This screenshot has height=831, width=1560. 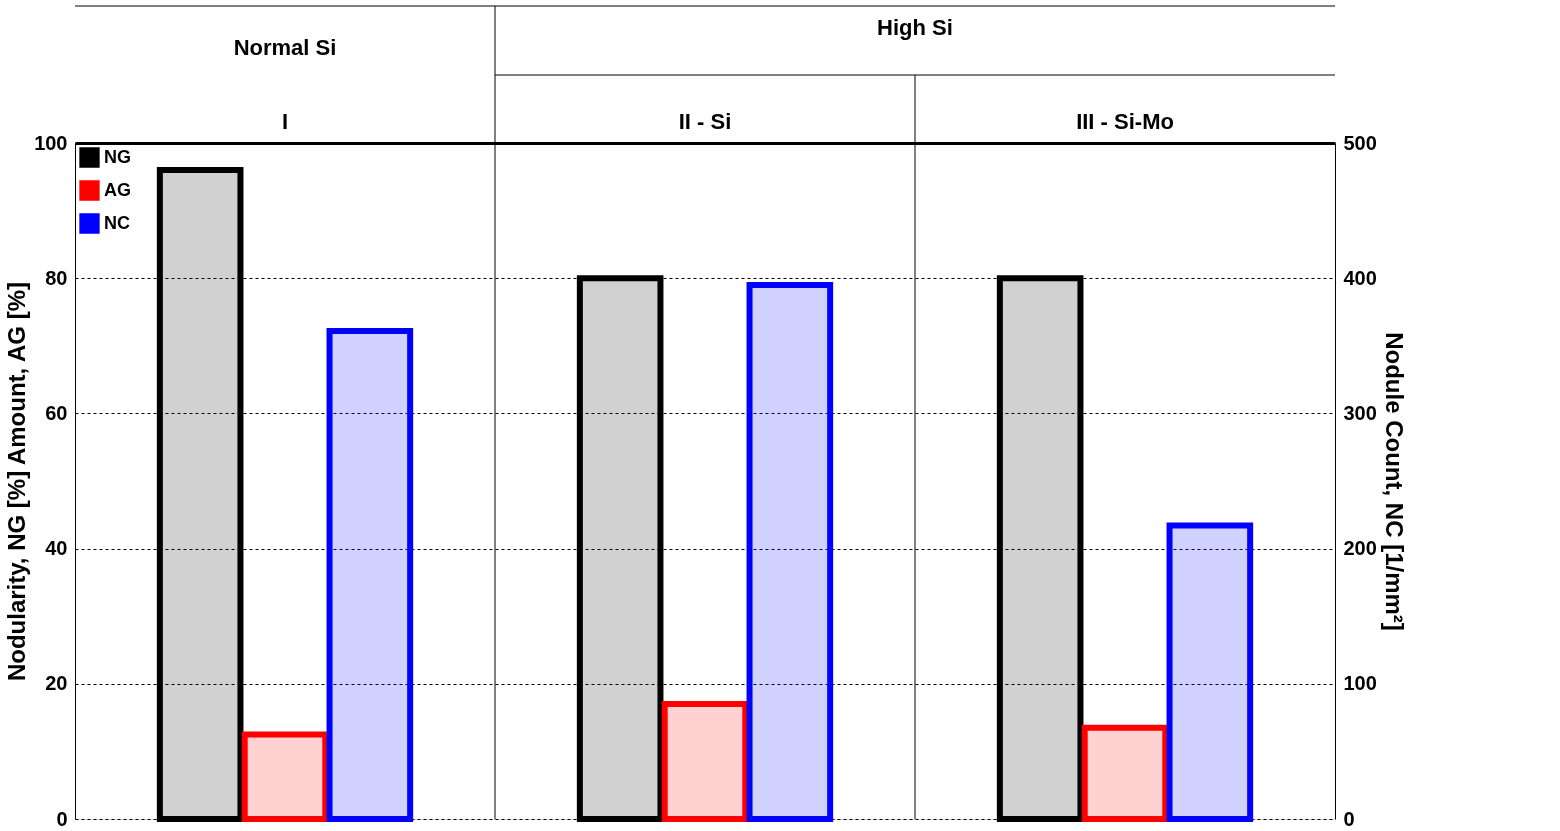 What do you see at coordinates (1360, 142) in the screenshot?
I see `y2-tick-label: 500` at bounding box center [1360, 142].